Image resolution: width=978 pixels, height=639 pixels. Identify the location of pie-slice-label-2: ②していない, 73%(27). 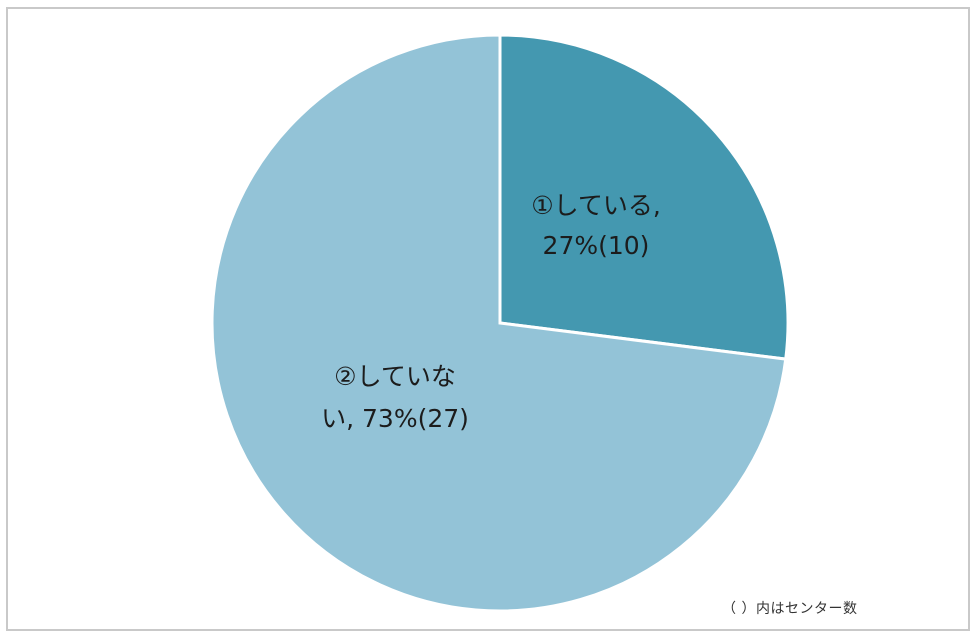
(395, 397).